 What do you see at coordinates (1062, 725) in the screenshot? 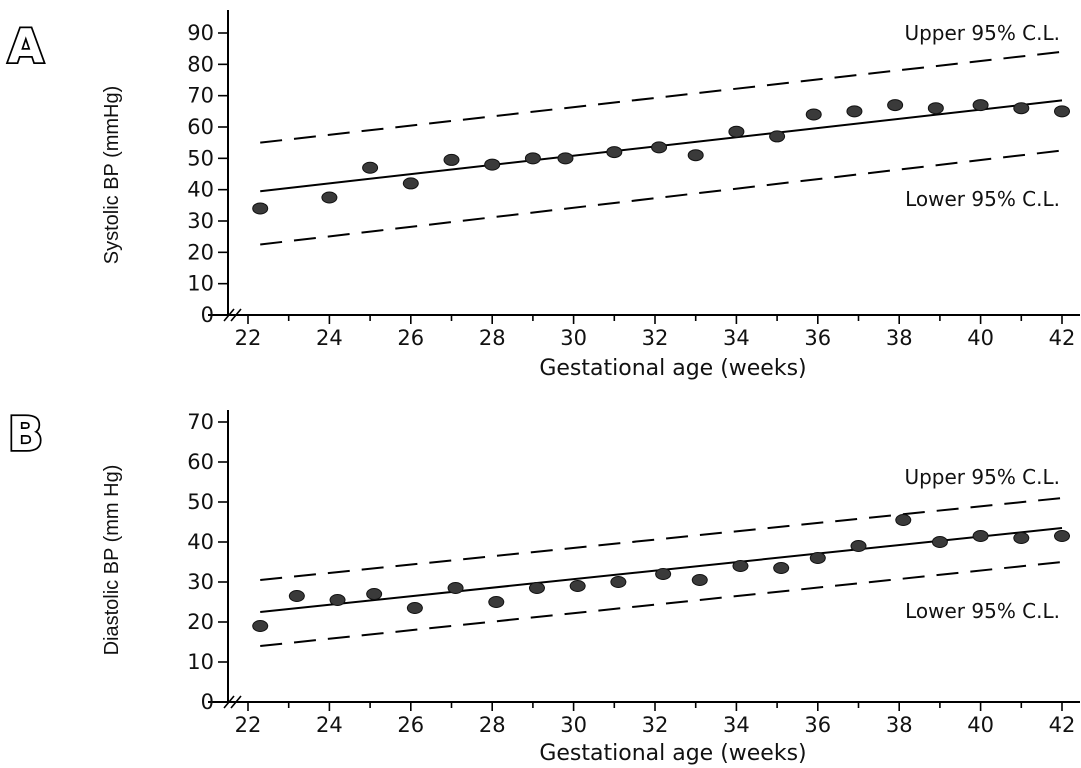
I see `panel-b-x-tick-label: 42` at bounding box center [1062, 725].